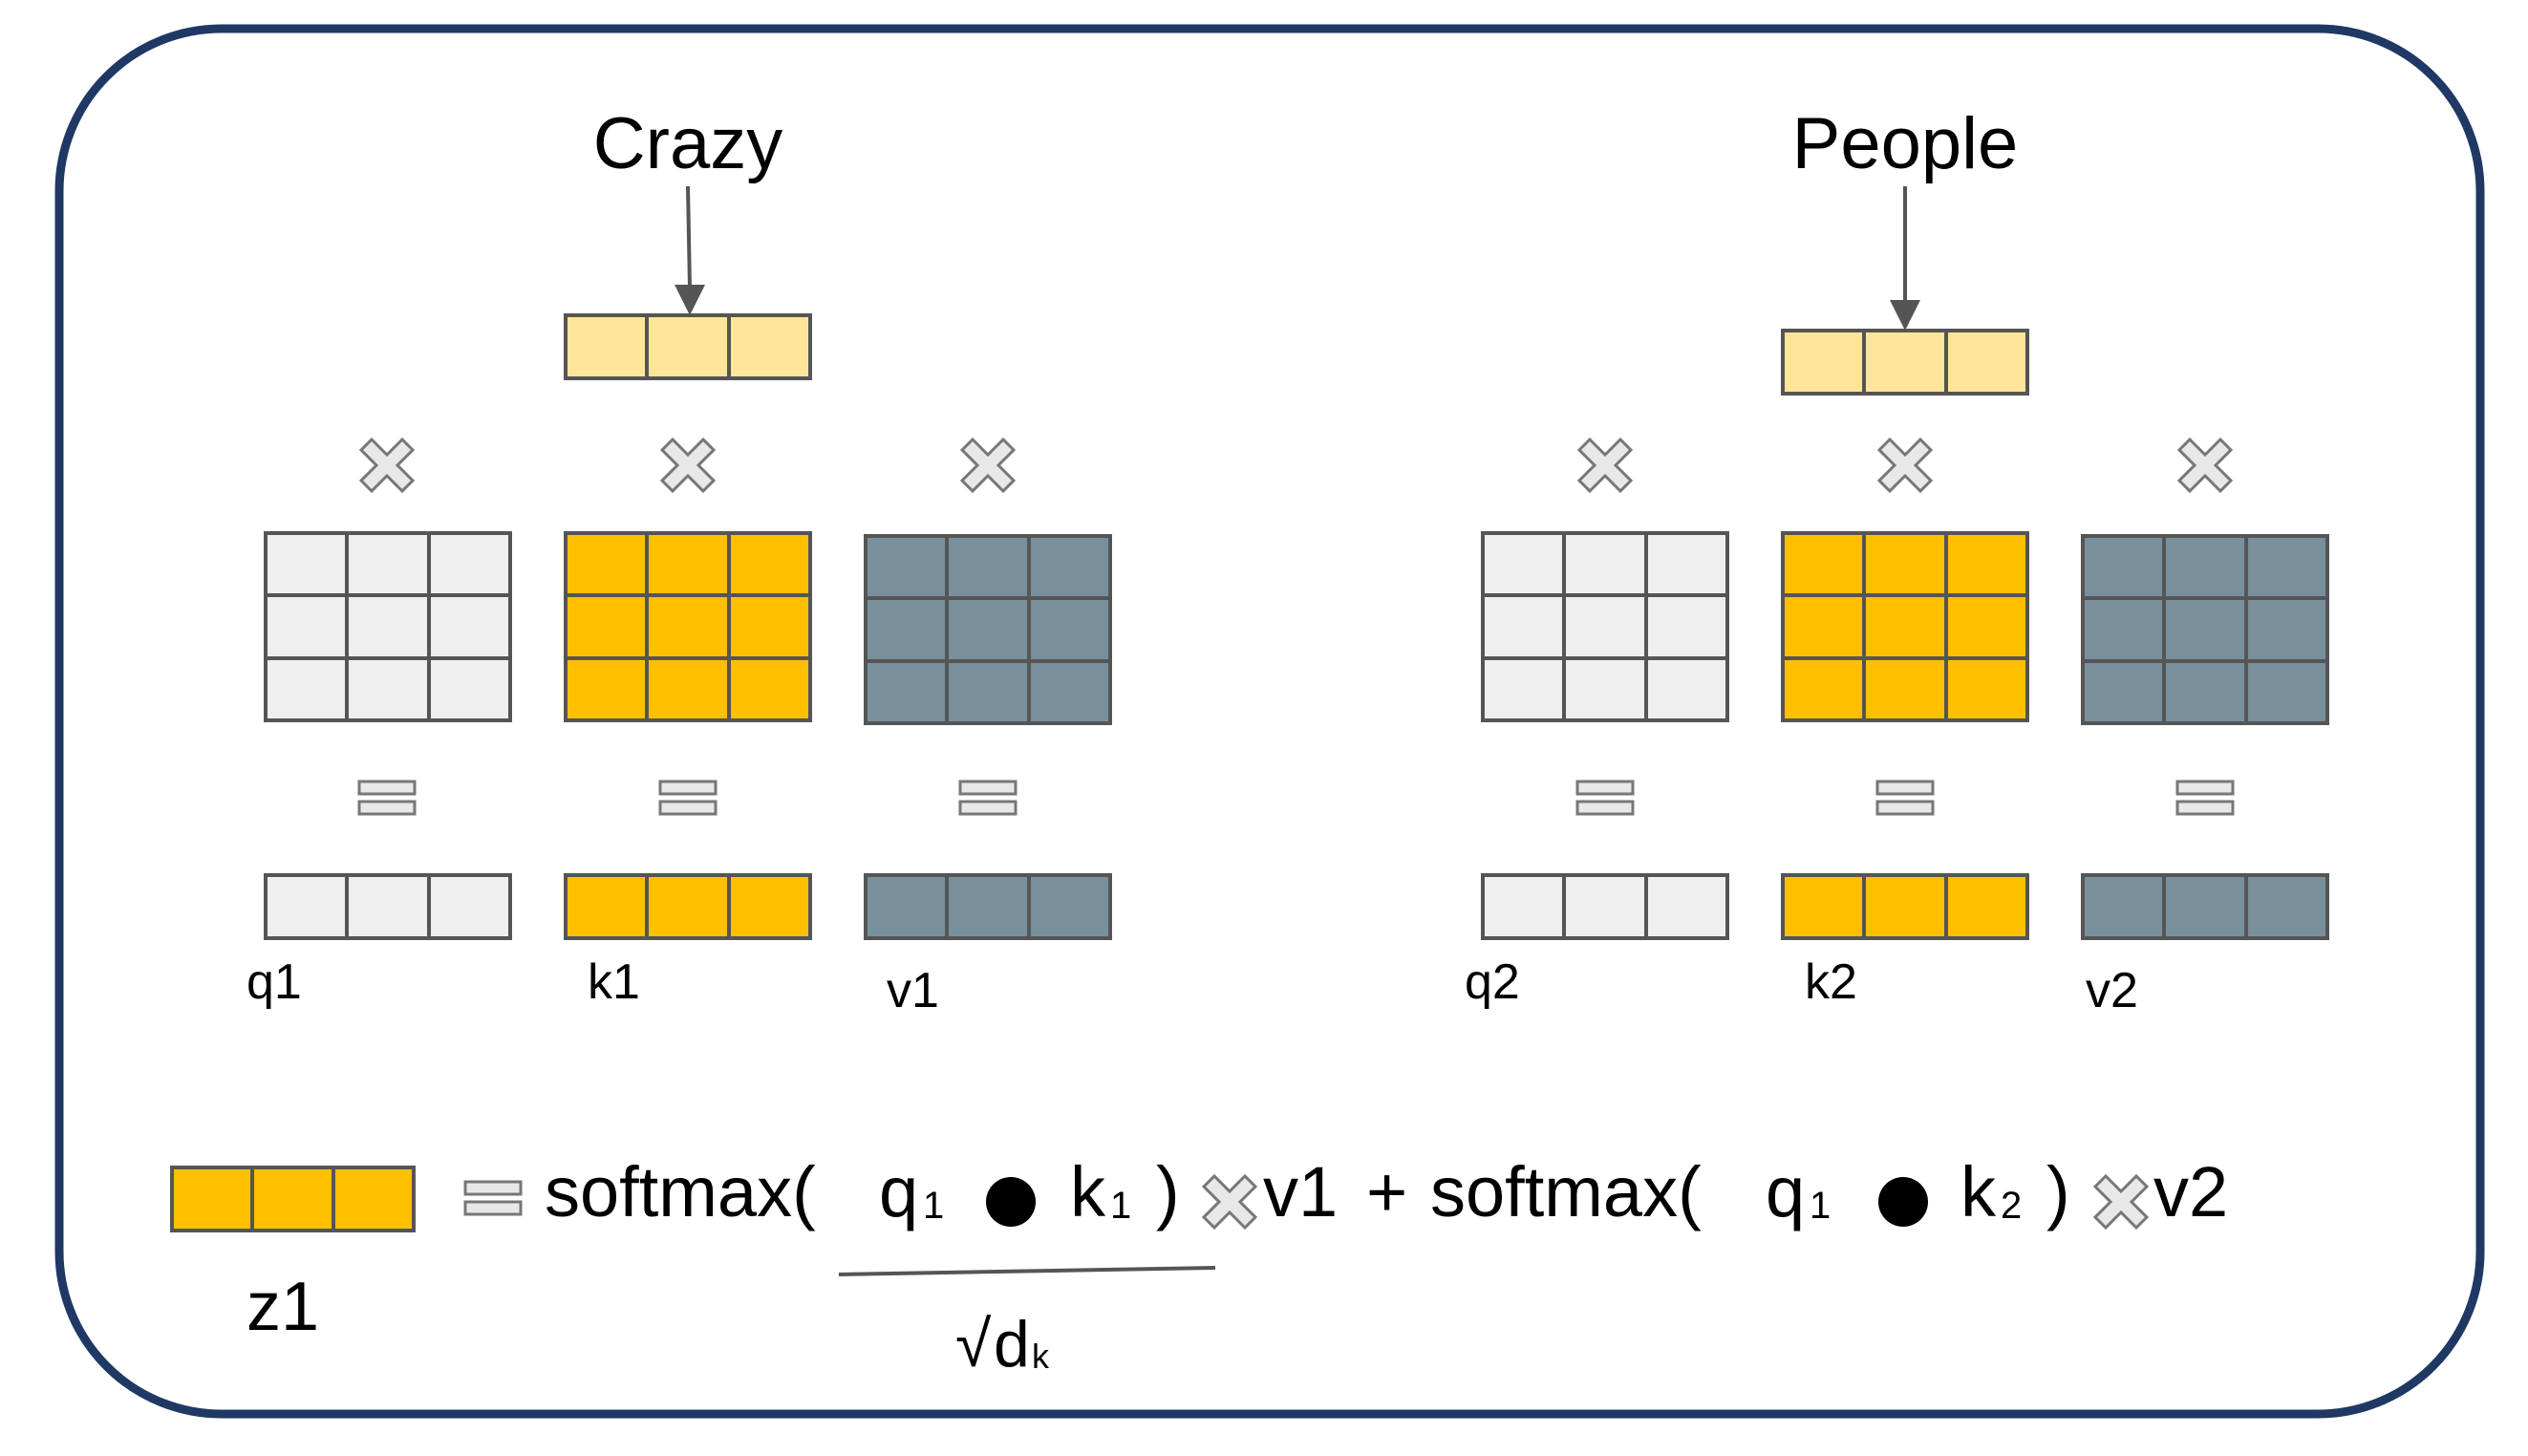 The height and width of the screenshot is (1456, 2528). Describe the element at coordinates (688, 907) in the screenshot. I see `key-vector-k1` at that location.